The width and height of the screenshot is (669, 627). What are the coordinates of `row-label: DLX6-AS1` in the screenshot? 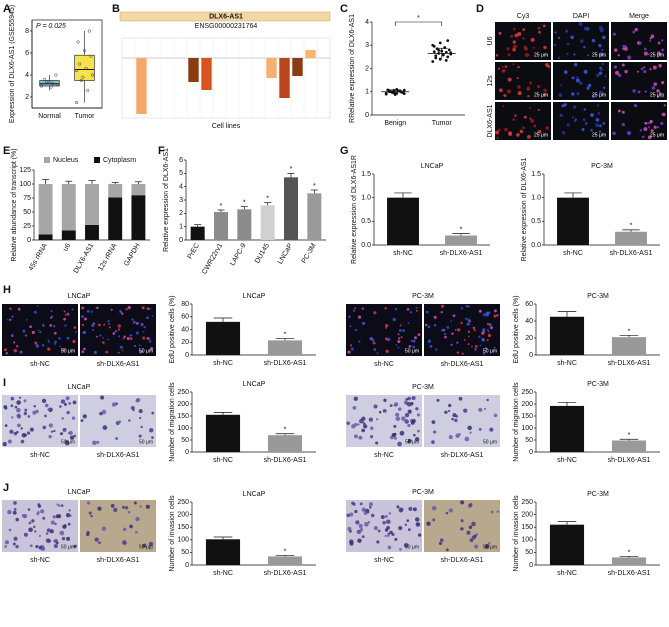 It's located at (490, 120).